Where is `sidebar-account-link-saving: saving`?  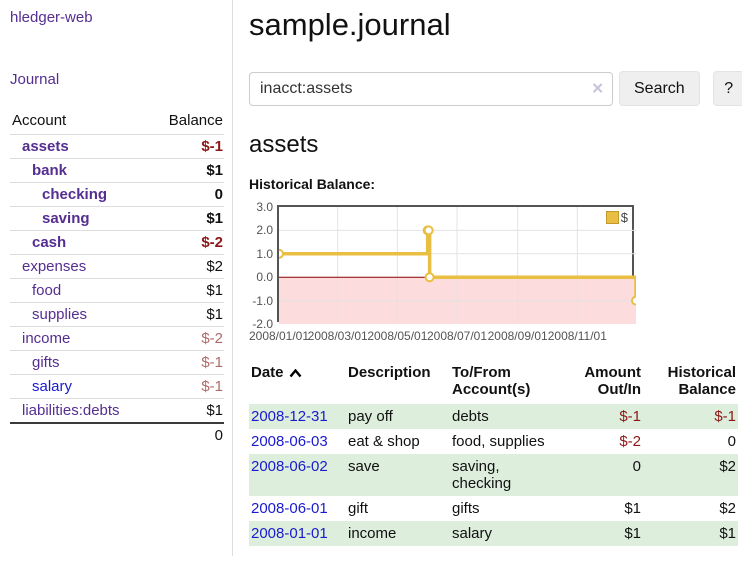
sidebar-account-link-saving: saving is located at coordinates (66, 218).